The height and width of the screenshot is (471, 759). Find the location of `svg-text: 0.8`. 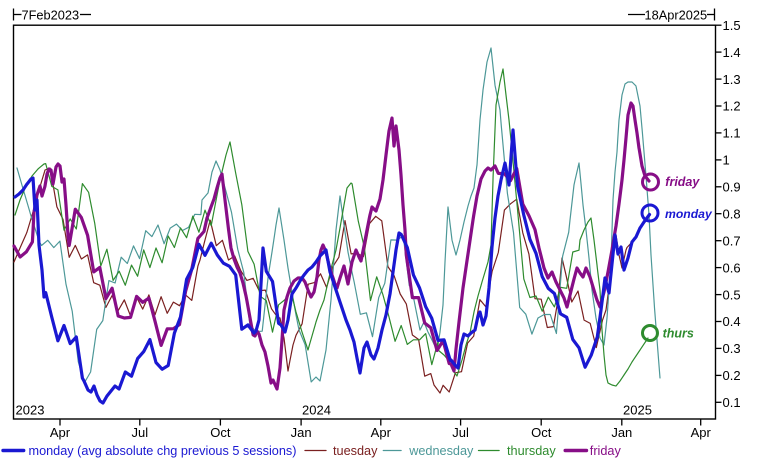

svg-text: 0.8 is located at coordinates (732, 213).